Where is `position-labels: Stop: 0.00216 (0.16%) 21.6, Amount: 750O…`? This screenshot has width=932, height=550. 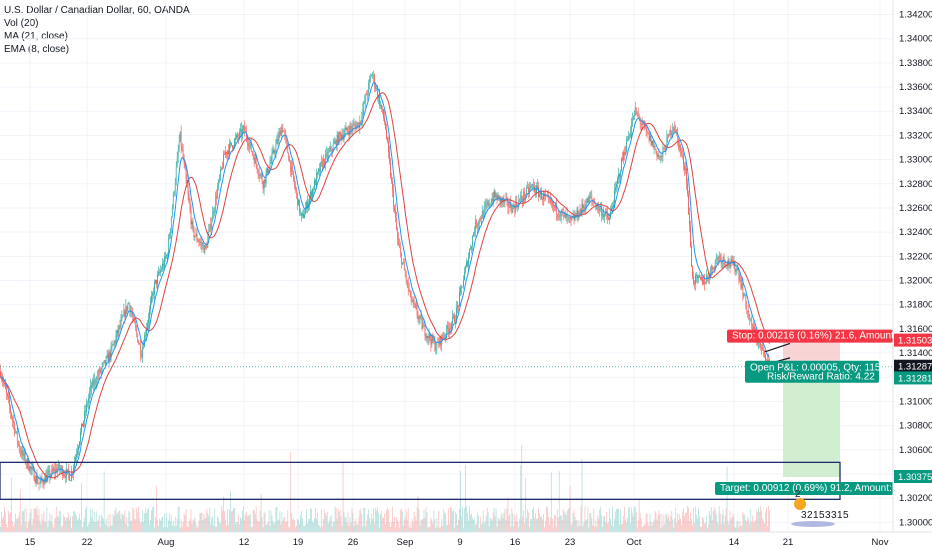 position-labels: Stop: 0.00216 (0.16%) 21.6, Amount: 750O… is located at coordinates (816, 428).